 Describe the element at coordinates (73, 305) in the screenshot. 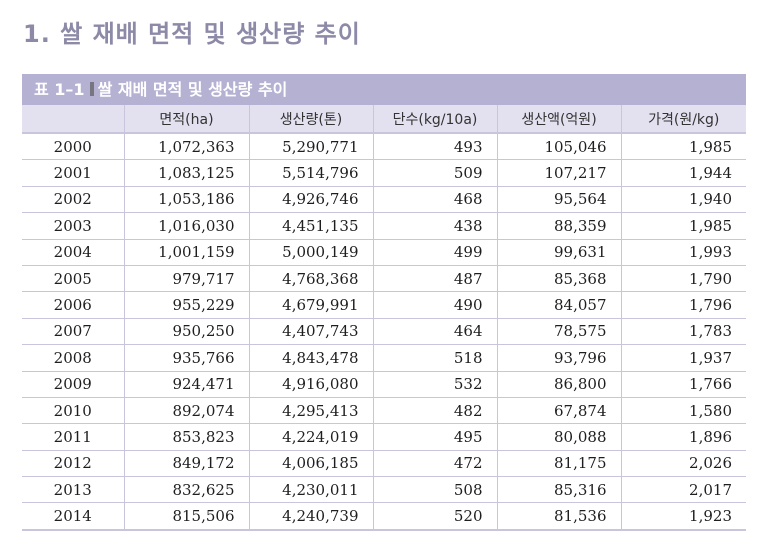

I see `cell-year: 2006` at that location.